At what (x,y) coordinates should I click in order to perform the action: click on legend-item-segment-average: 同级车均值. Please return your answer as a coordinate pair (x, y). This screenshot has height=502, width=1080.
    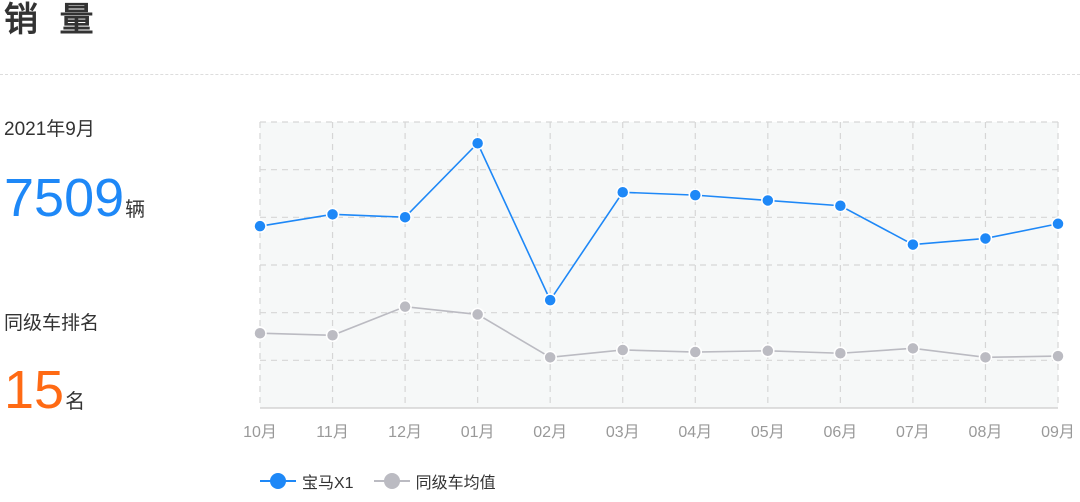
    Looking at the image, I should click on (434, 481).